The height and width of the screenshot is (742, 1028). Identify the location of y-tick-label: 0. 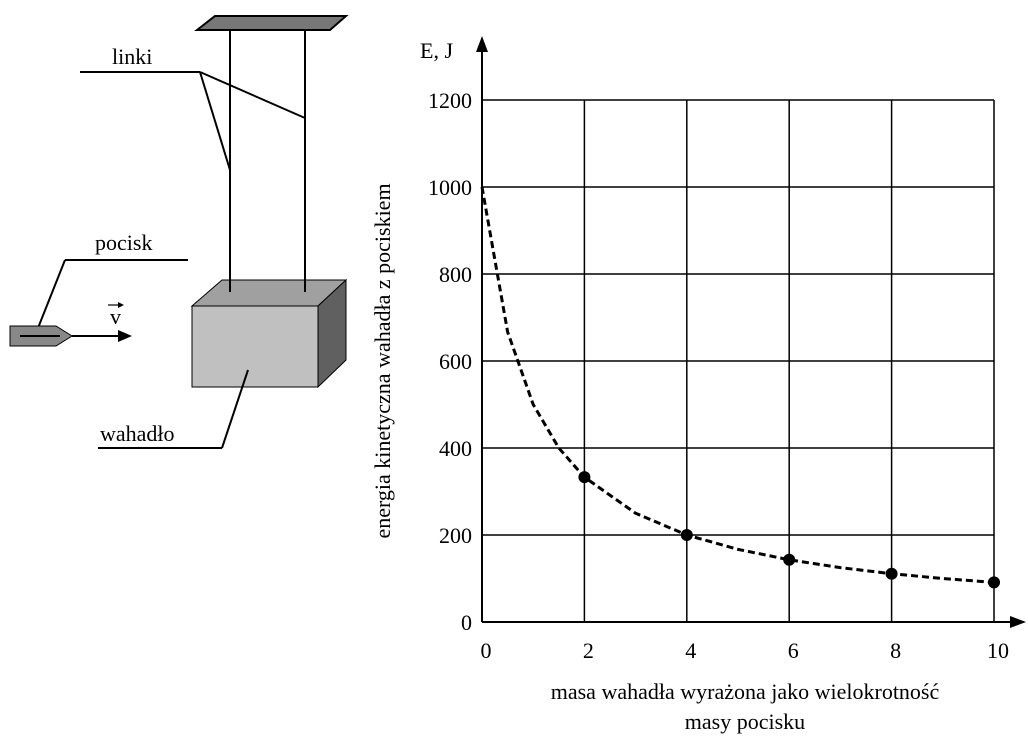
(466, 622).